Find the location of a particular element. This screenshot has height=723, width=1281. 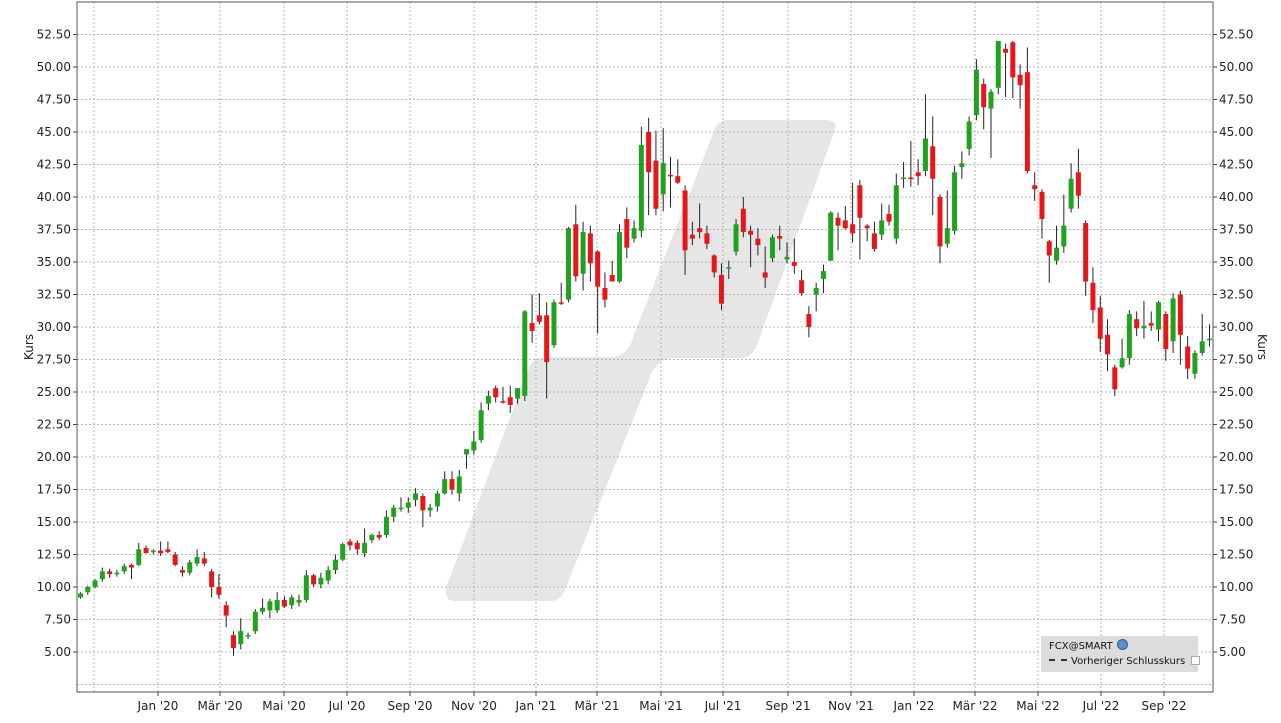

y-tick-label-left: 40.00 is located at coordinates (54, 197).